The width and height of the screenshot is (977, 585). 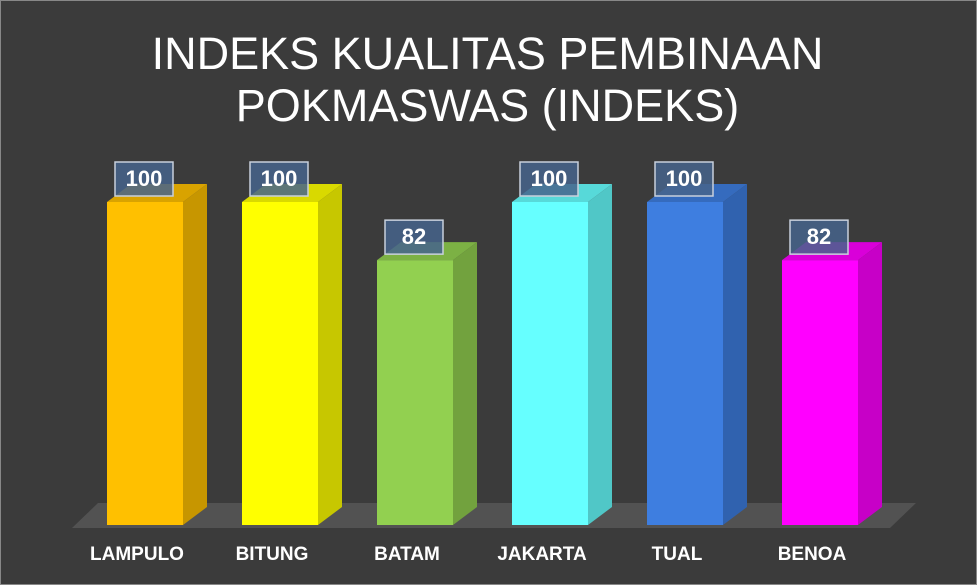 What do you see at coordinates (677, 554) in the screenshot?
I see `x-tick-label: TUAL` at bounding box center [677, 554].